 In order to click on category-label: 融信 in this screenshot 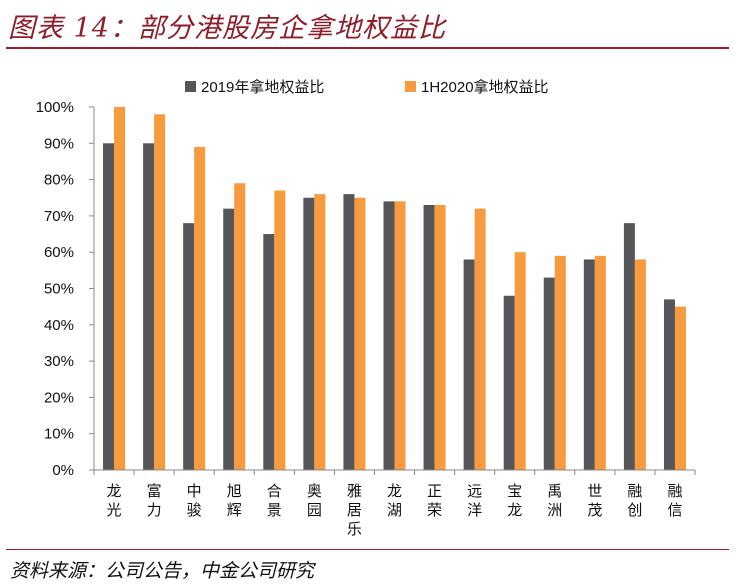, I will do `click(674, 500)`.